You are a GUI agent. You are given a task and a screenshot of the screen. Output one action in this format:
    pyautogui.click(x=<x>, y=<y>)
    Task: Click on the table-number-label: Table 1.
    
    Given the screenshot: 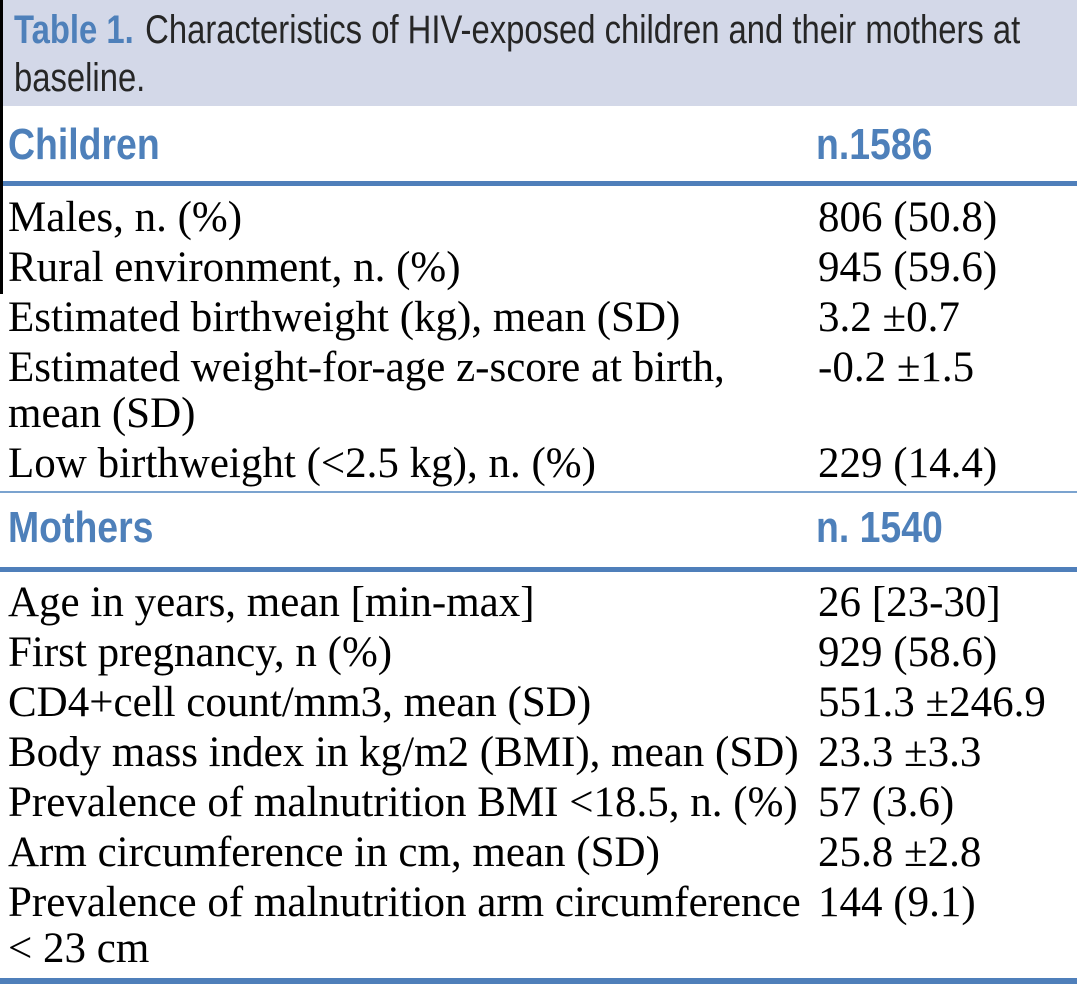 What is the action you would take?
    pyautogui.click(x=74, y=30)
    